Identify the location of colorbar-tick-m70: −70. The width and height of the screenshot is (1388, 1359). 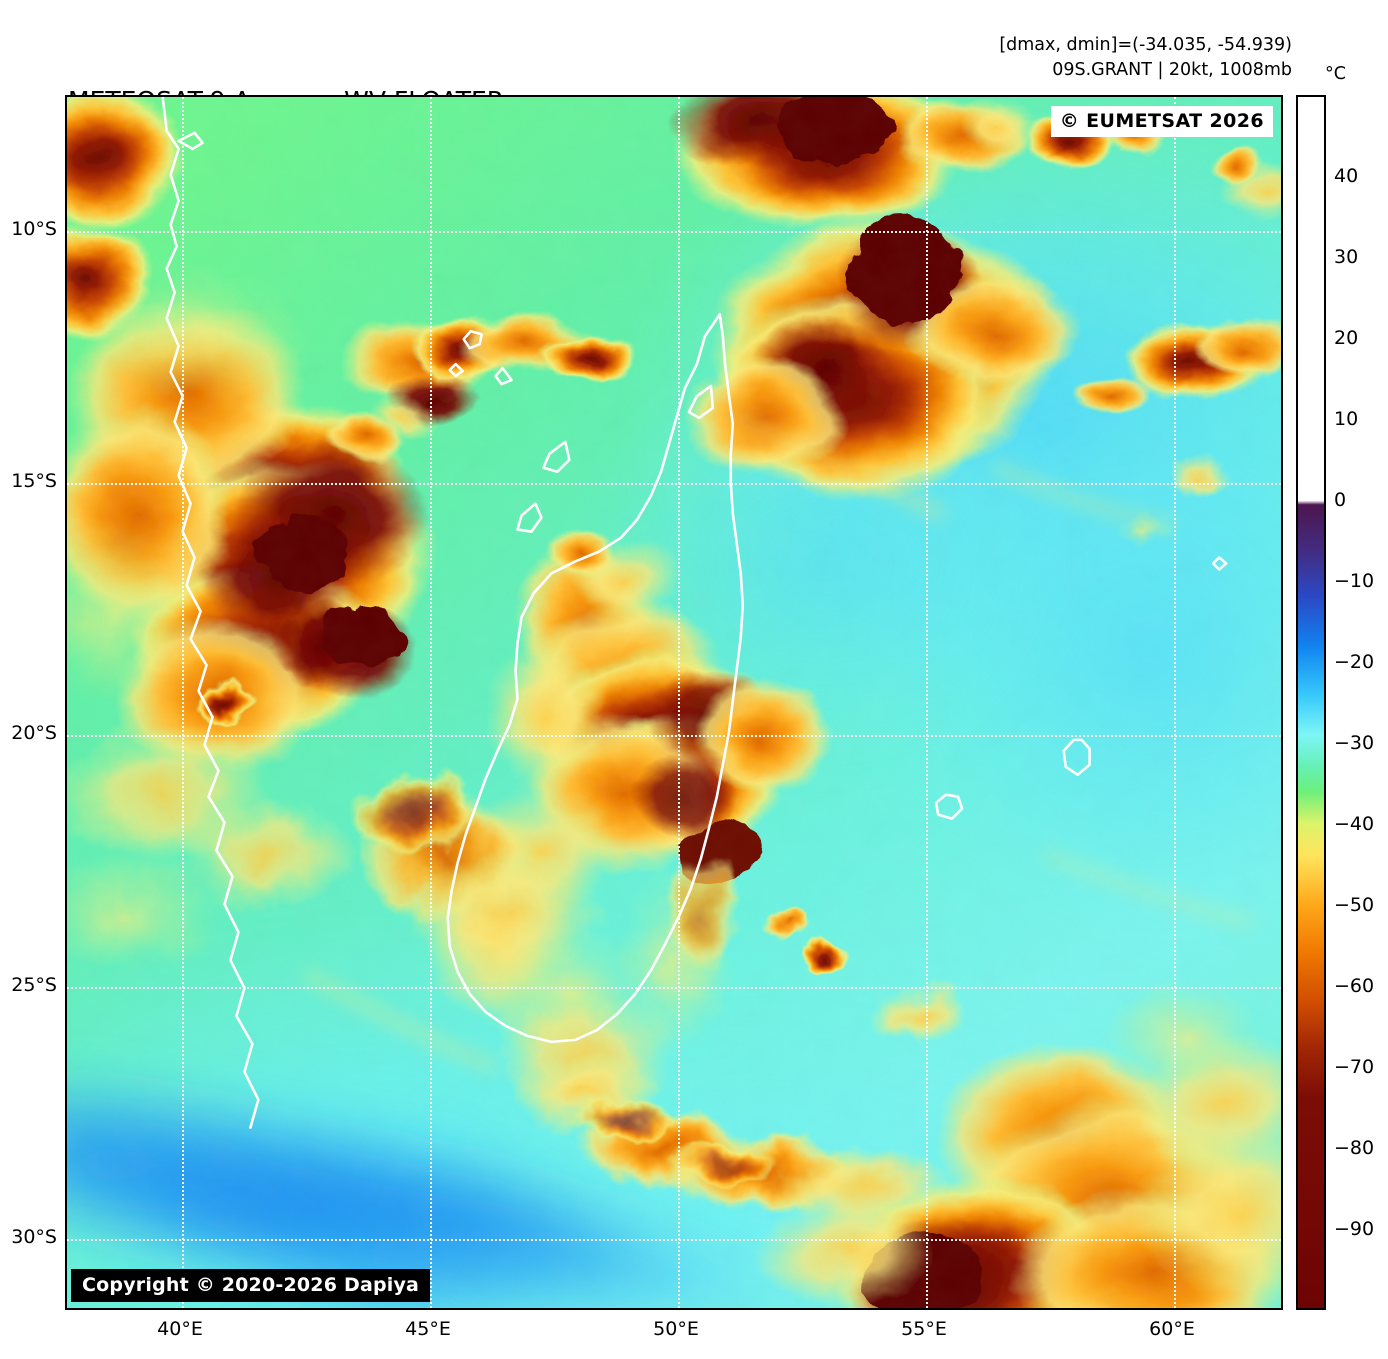
(1354, 1067).